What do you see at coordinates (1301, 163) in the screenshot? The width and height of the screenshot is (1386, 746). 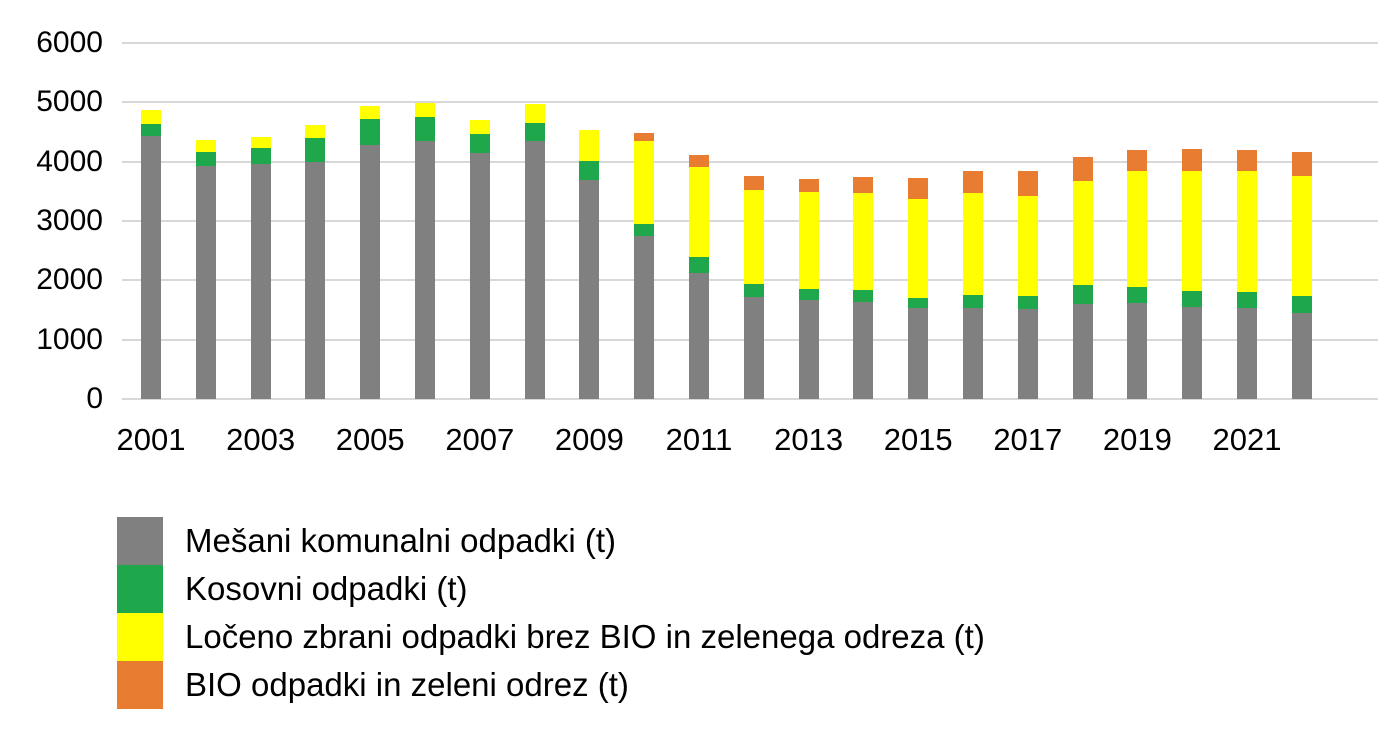 I see `bar-segment-2022-series3` at bounding box center [1301, 163].